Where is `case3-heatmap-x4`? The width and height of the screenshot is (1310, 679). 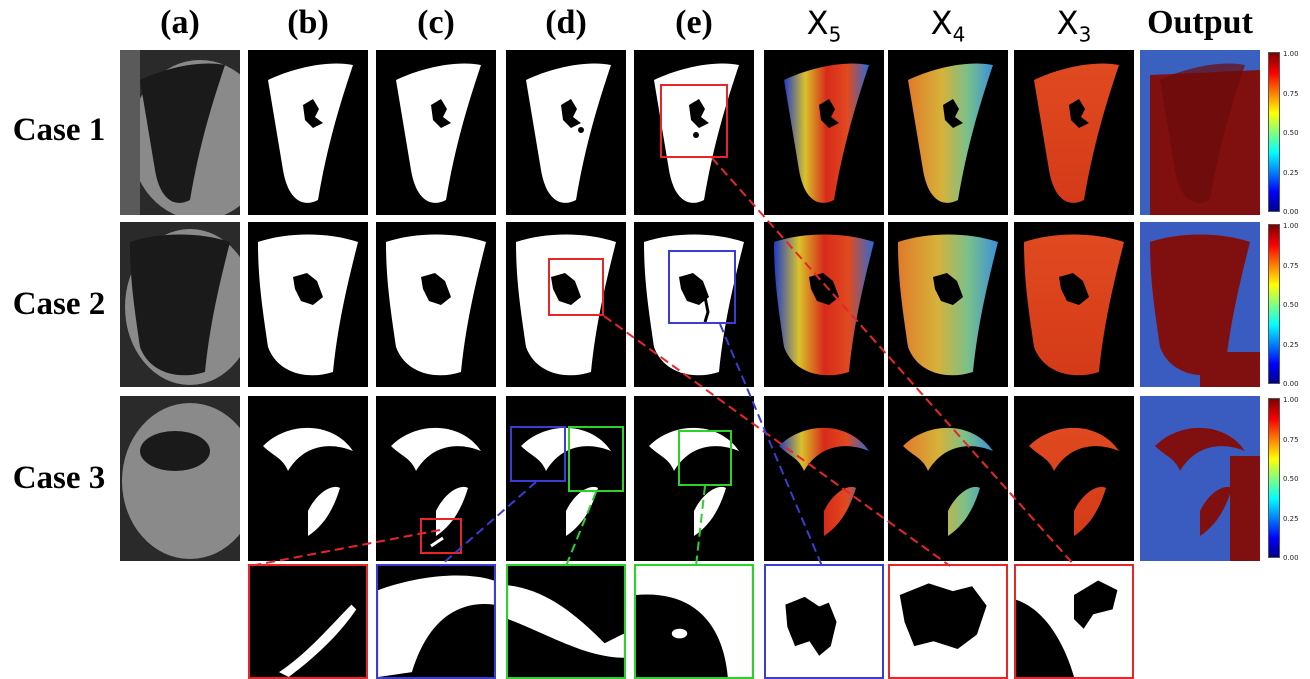
case3-heatmap-x4 is located at coordinates (948, 478).